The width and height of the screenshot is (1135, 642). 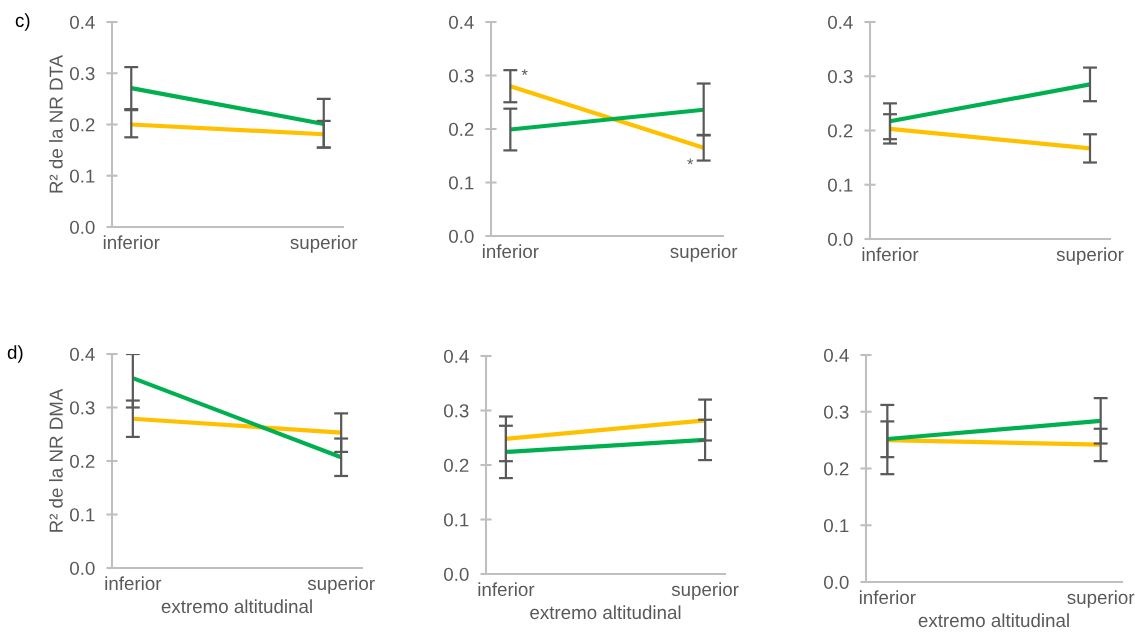 I want to click on y-axis-title: R² de la NR DMA, so click(x=56, y=460).